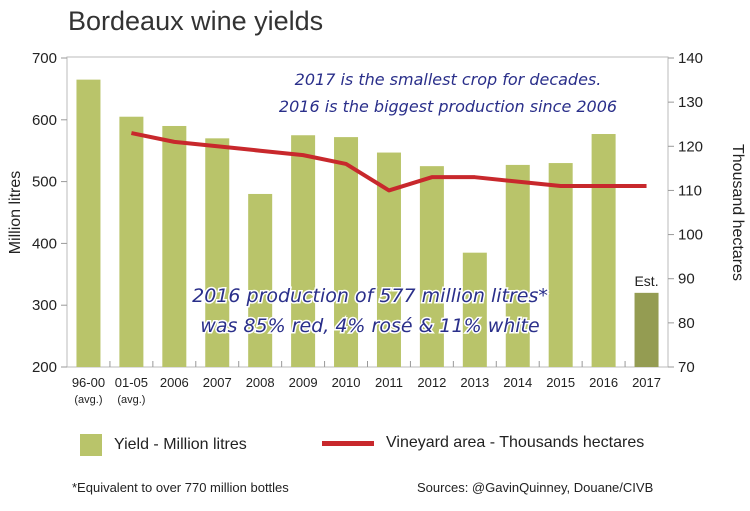  I want to click on legend-bar-swatch, so click(91, 445).